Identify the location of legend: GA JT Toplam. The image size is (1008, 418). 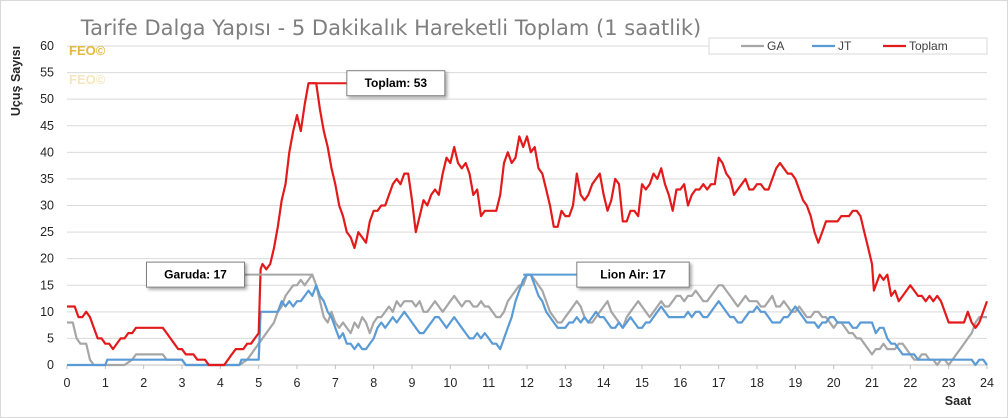
(848, 46).